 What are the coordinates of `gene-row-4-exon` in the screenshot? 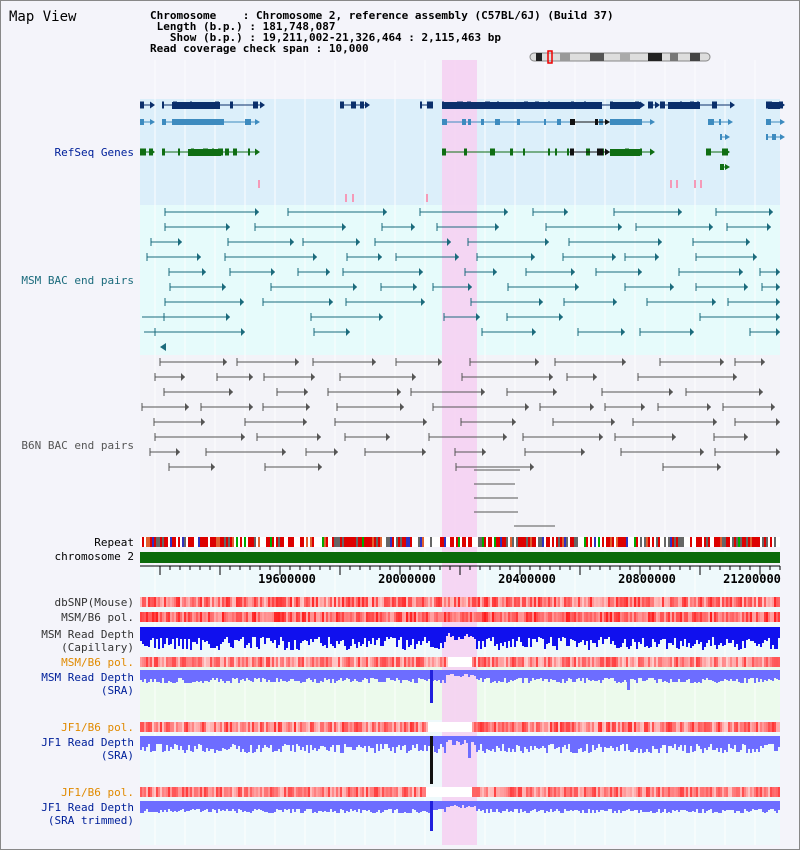 It's located at (143, 152).